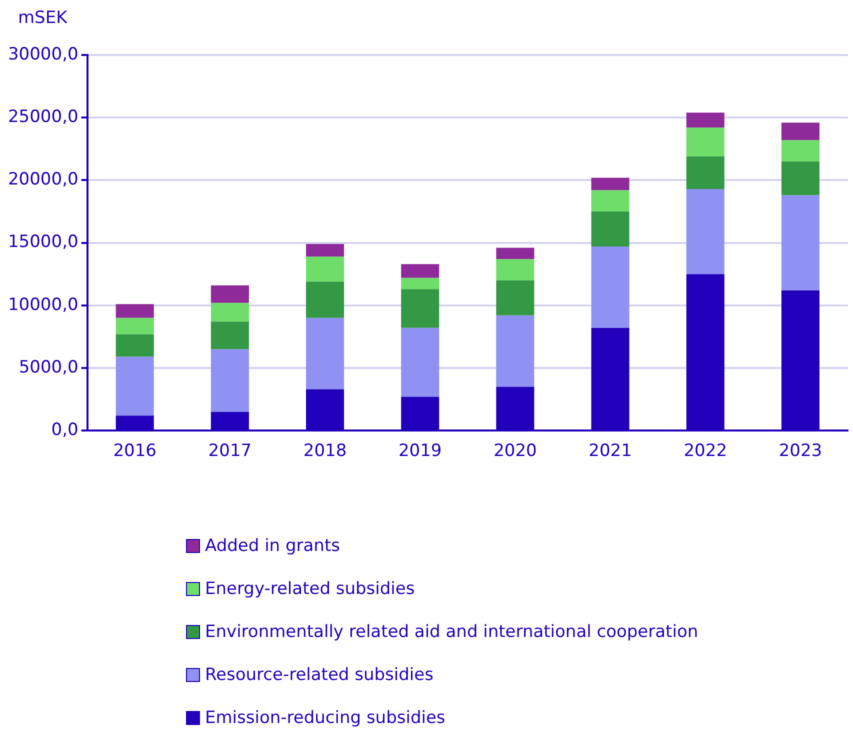  I want to click on y-tick-label: 30000,0, so click(43, 54).